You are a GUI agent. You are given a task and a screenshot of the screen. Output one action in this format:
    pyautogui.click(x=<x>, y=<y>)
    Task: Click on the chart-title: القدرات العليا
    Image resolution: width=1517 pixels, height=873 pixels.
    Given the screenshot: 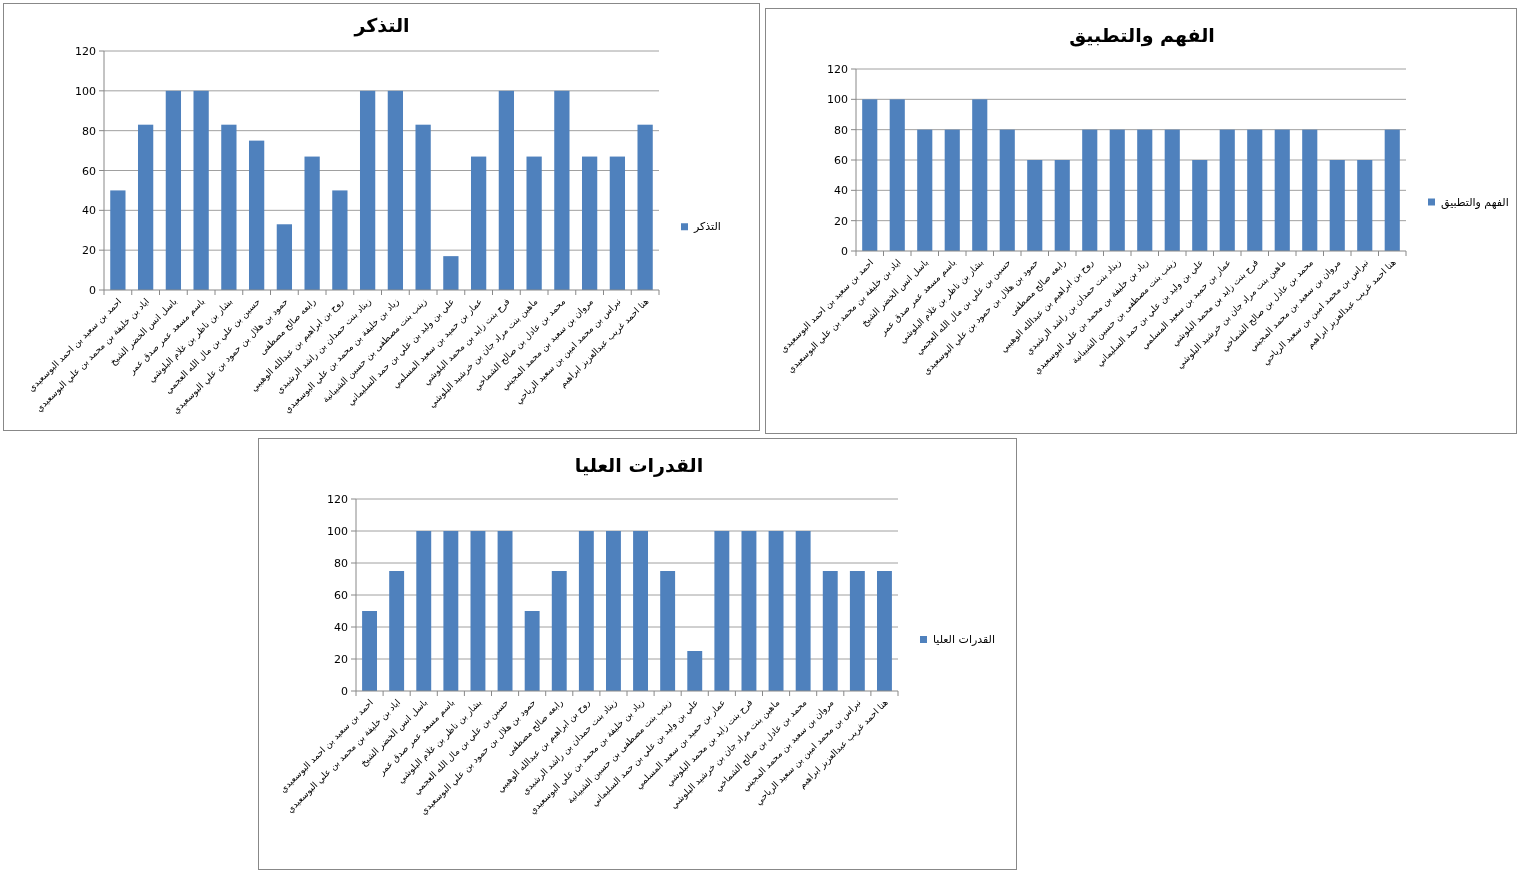 What is the action you would take?
    pyautogui.click(x=639, y=465)
    